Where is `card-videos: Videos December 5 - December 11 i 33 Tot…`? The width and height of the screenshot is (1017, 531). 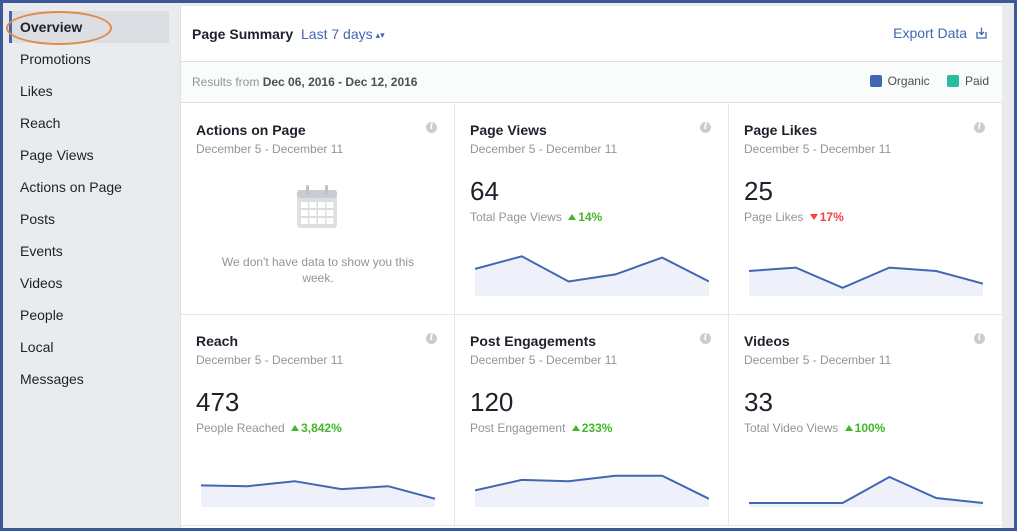
card-videos: Videos December 5 - December 11 i 33 Tot… is located at coordinates (866, 420).